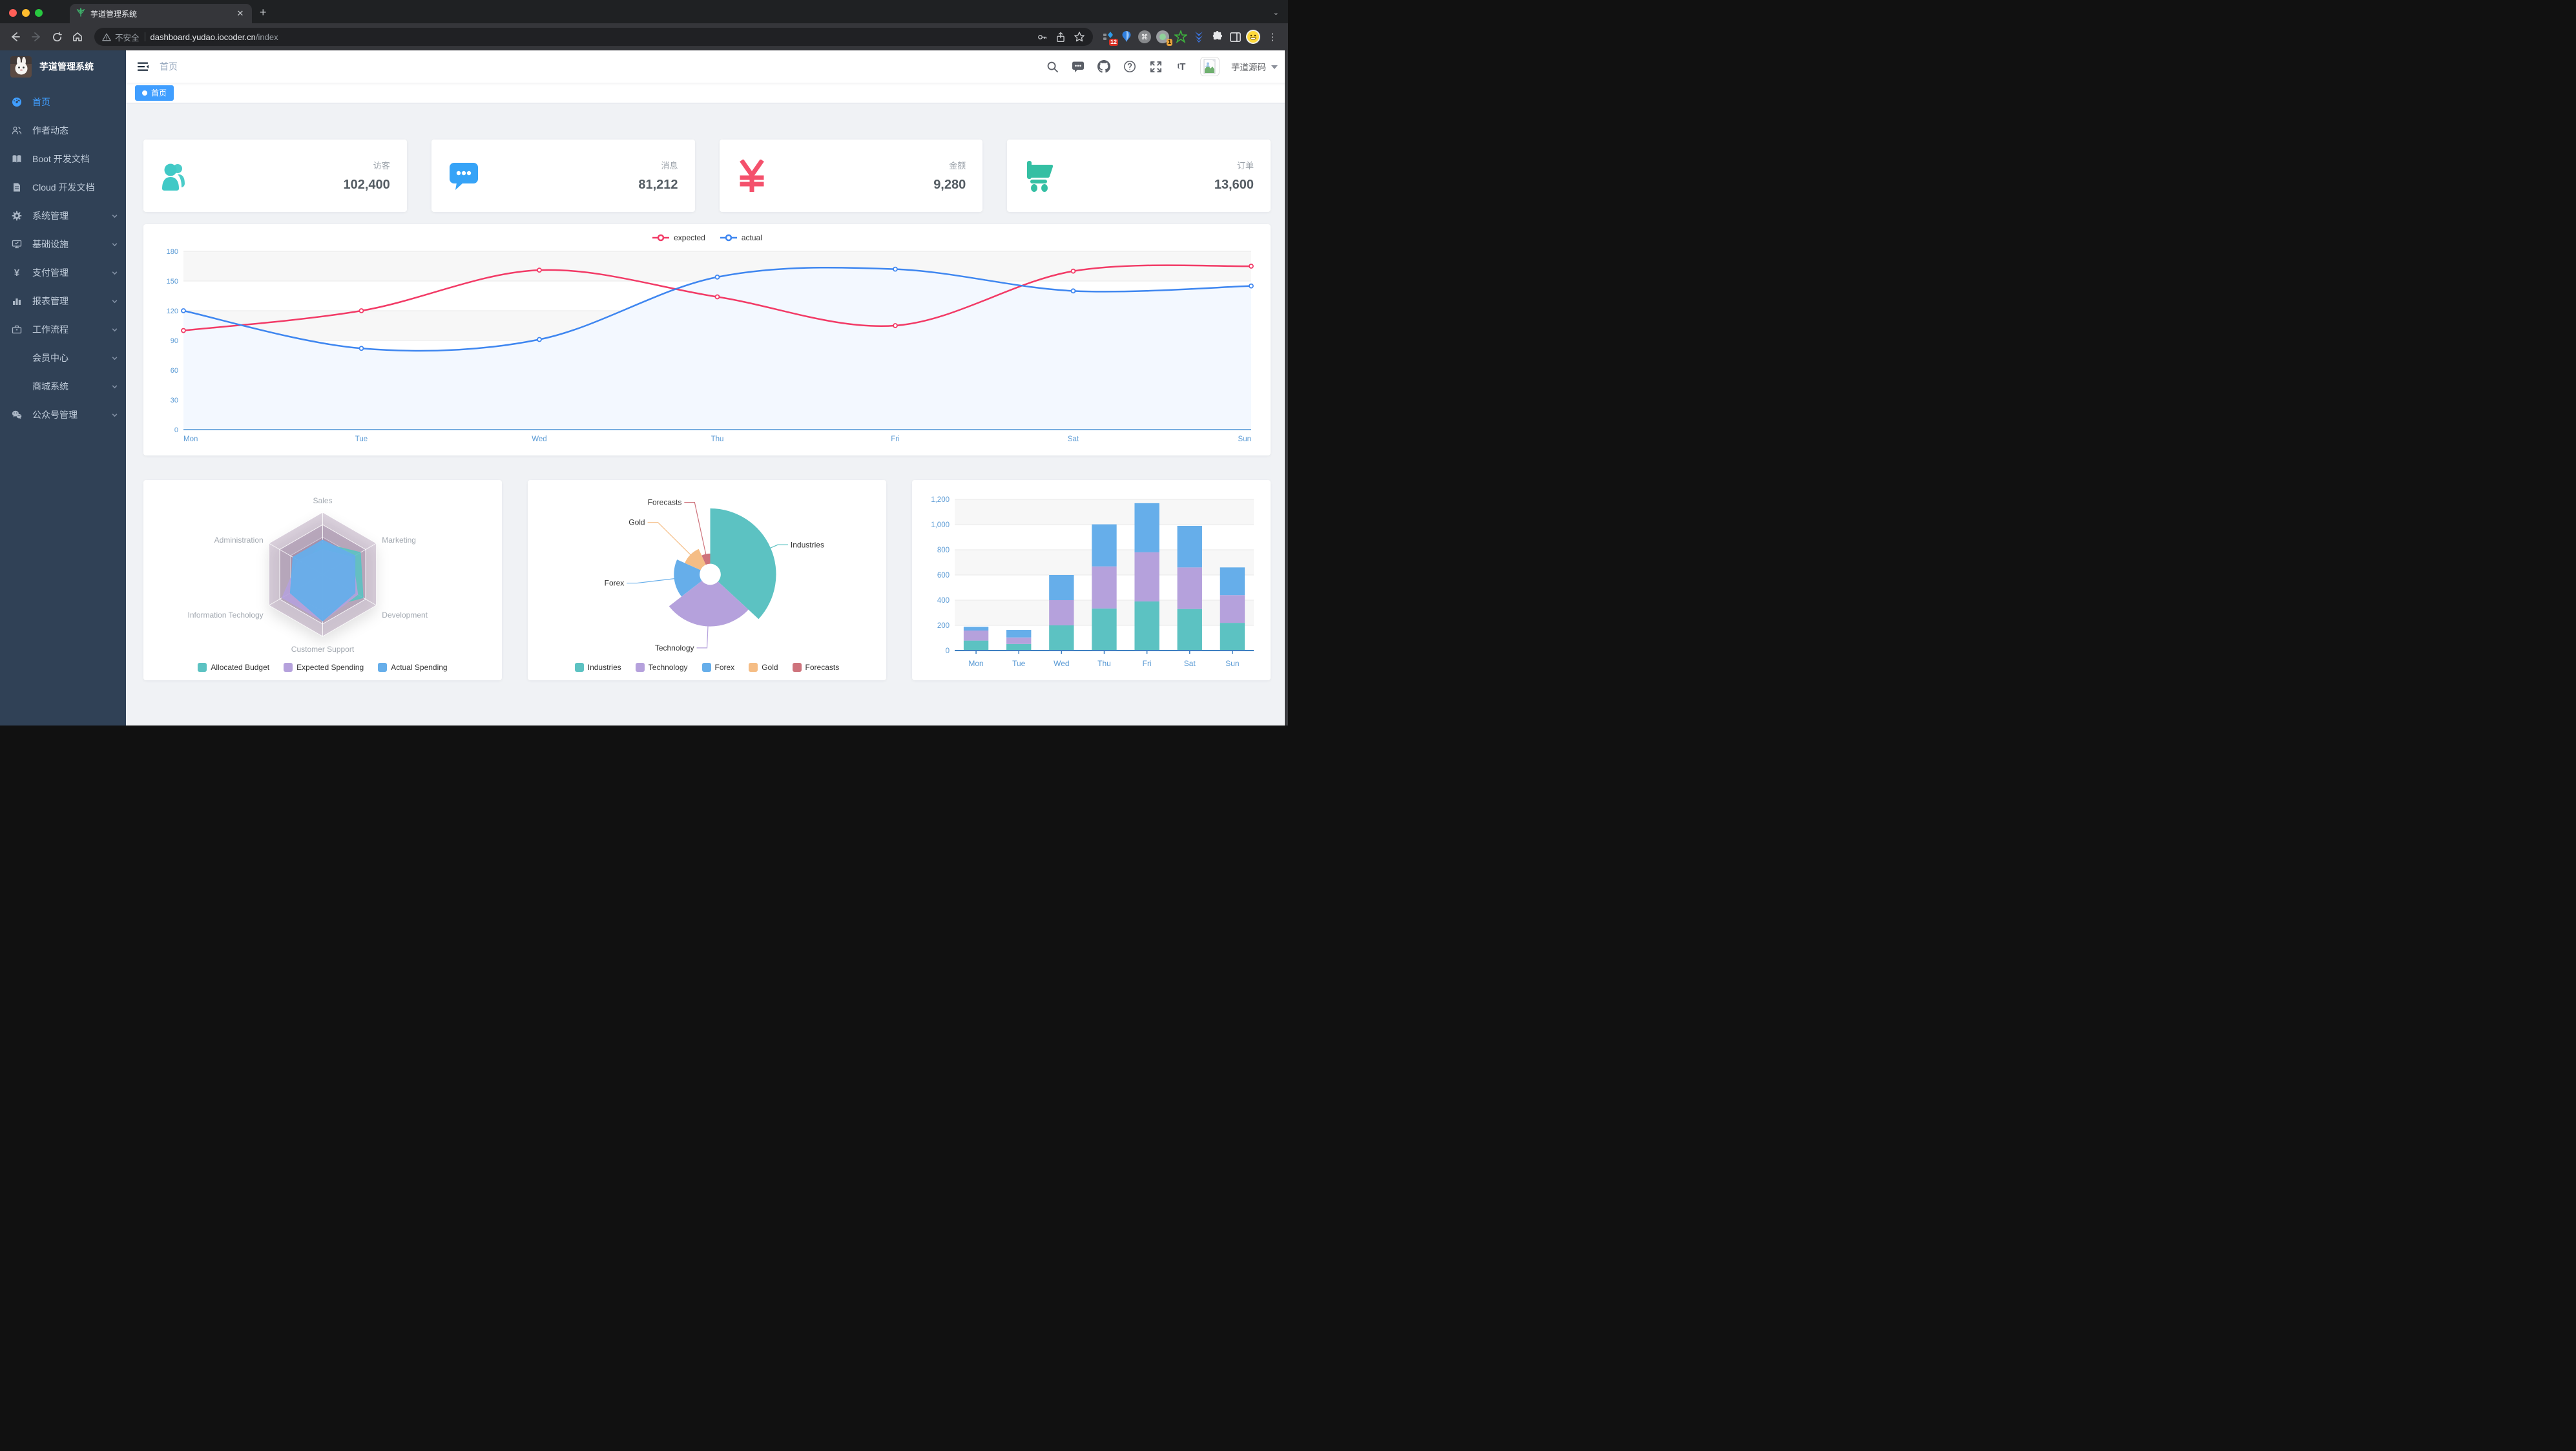  What do you see at coordinates (763, 667) in the screenshot?
I see `legend-item: Gold` at bounding box center [763, 667].